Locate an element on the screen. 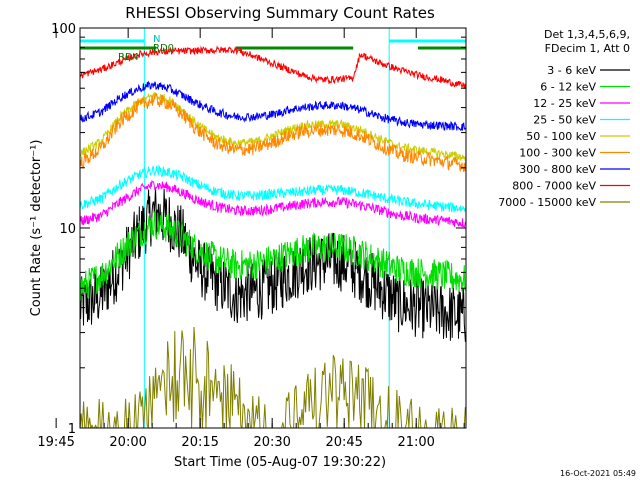  timestamp: 16-Oct-2021 05:49 is located at coordinates (598, 473).